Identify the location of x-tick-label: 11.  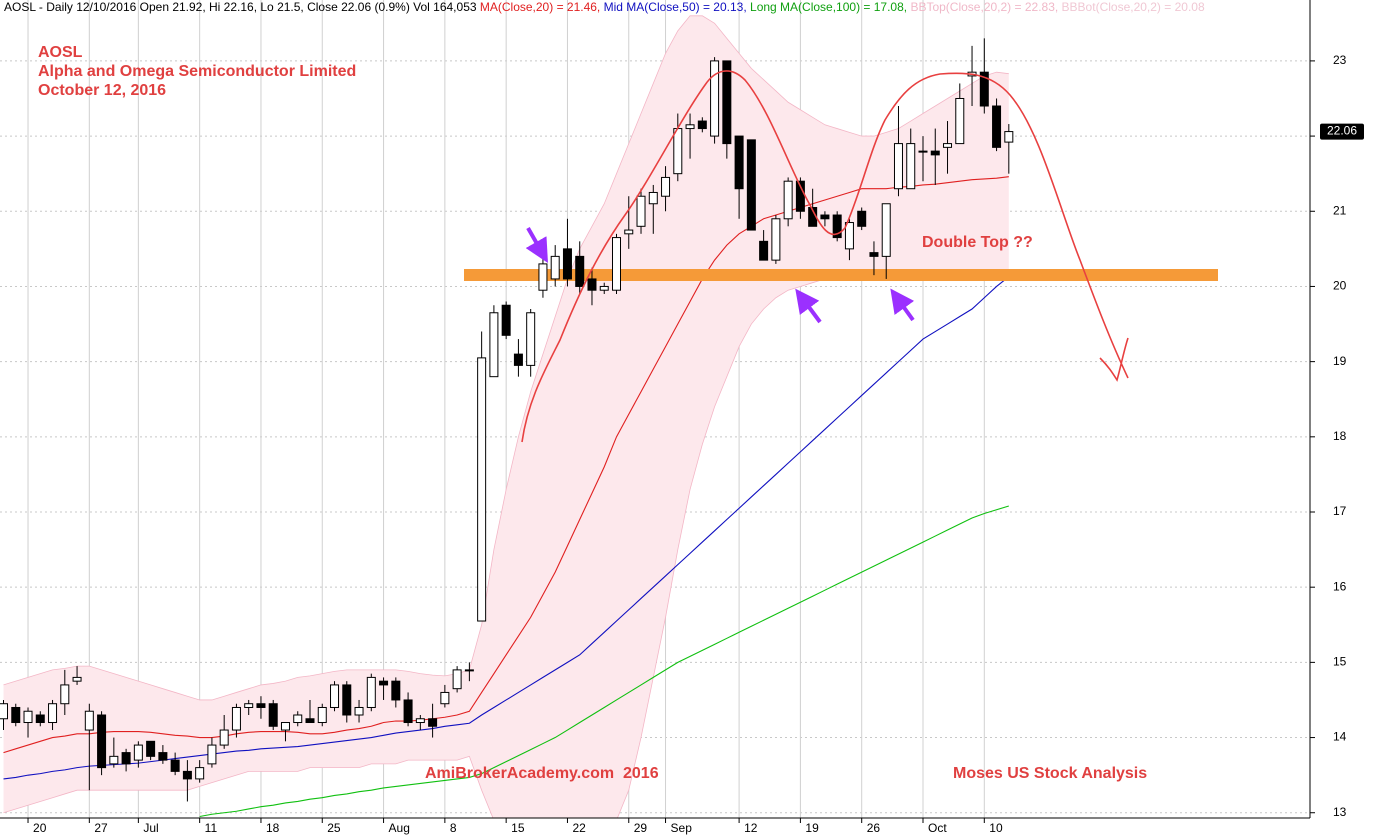
(211, 828).